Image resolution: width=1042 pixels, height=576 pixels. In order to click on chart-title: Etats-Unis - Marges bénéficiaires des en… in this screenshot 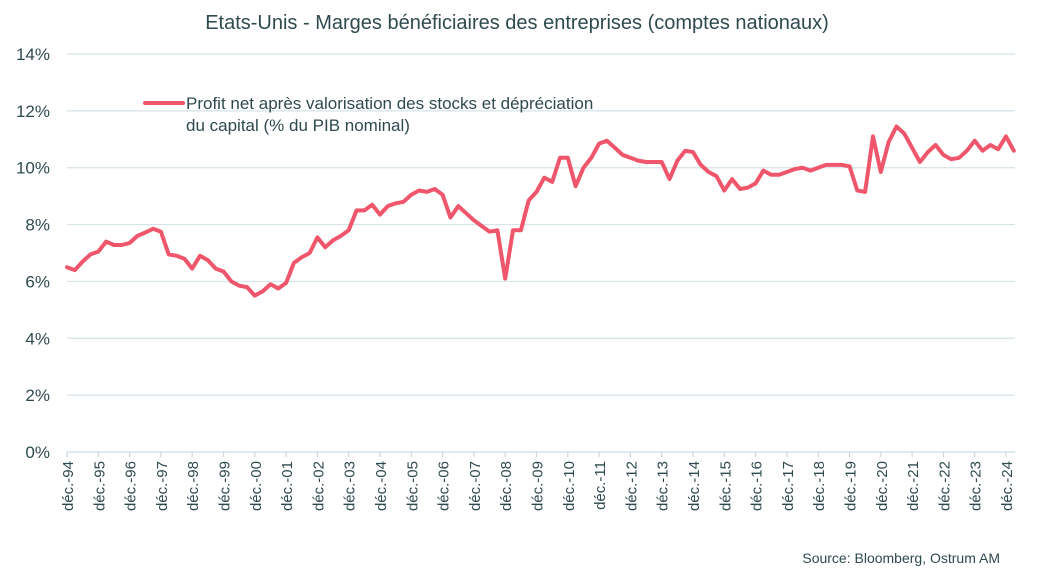, I will do `click(517, 23)`.